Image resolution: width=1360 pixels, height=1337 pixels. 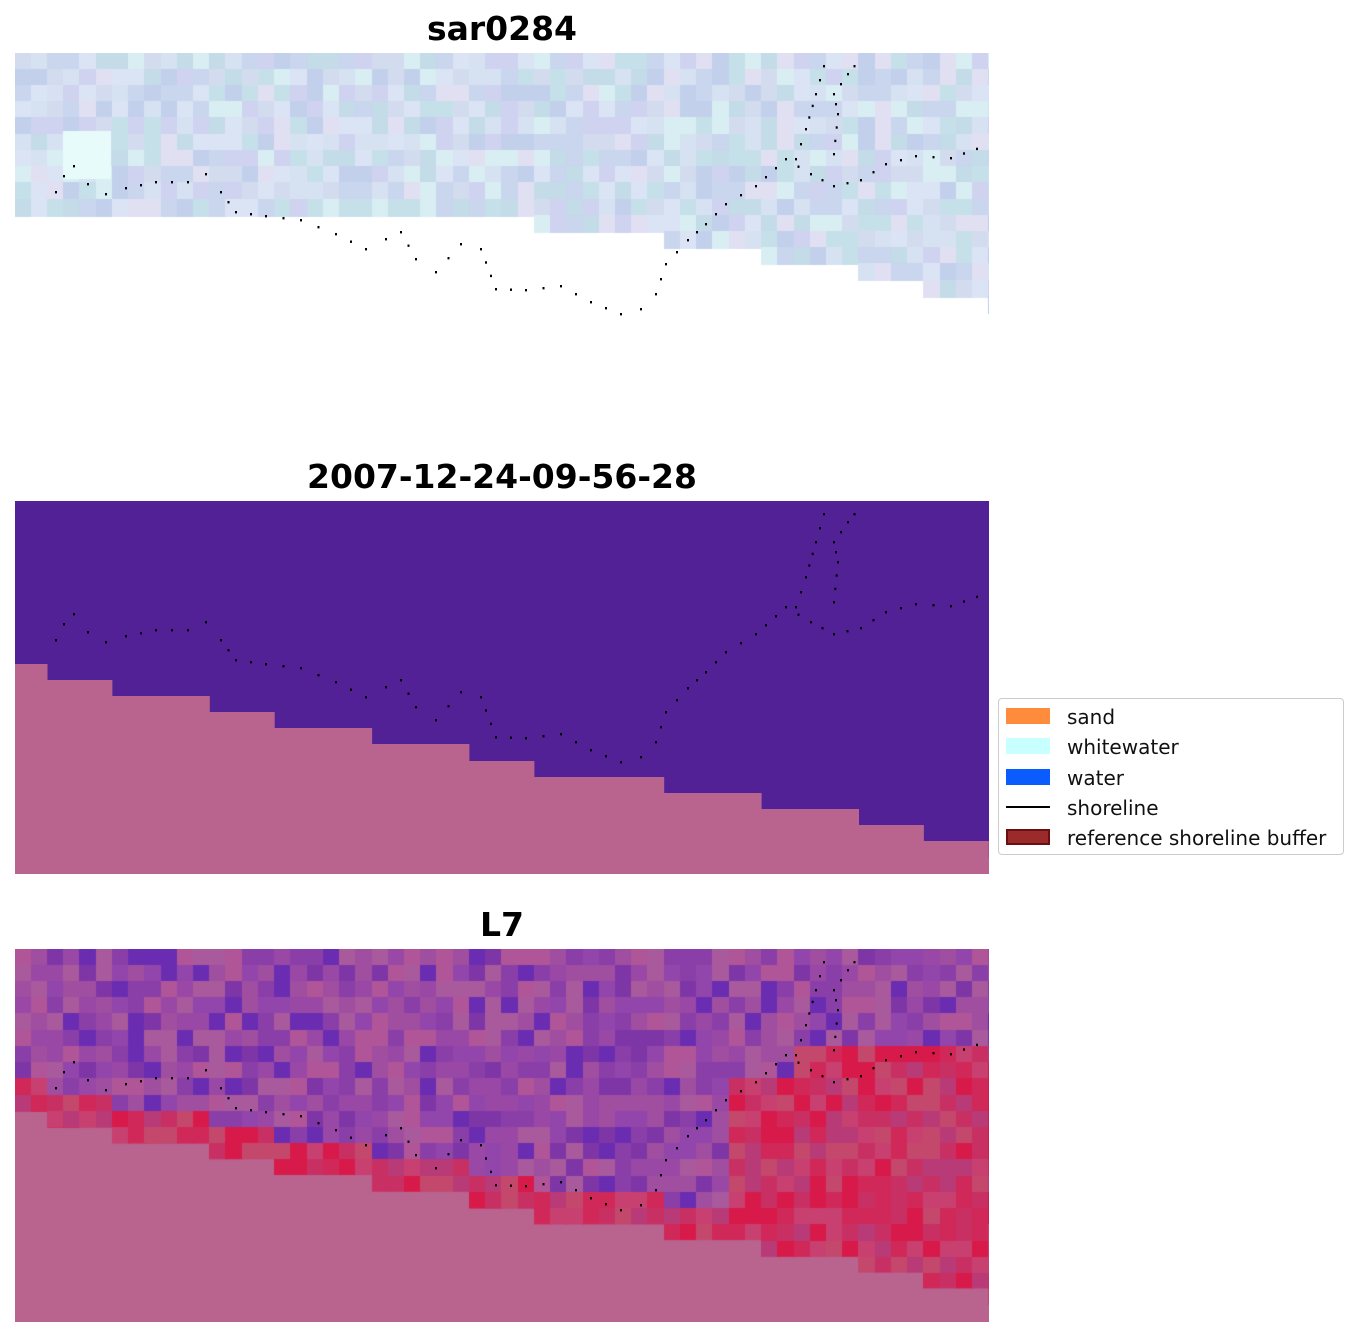 What do you see at coordinates (1091, 717) in the screenshot?
I see `legend-label-sand: sand` at bounding box center [1091, 717].